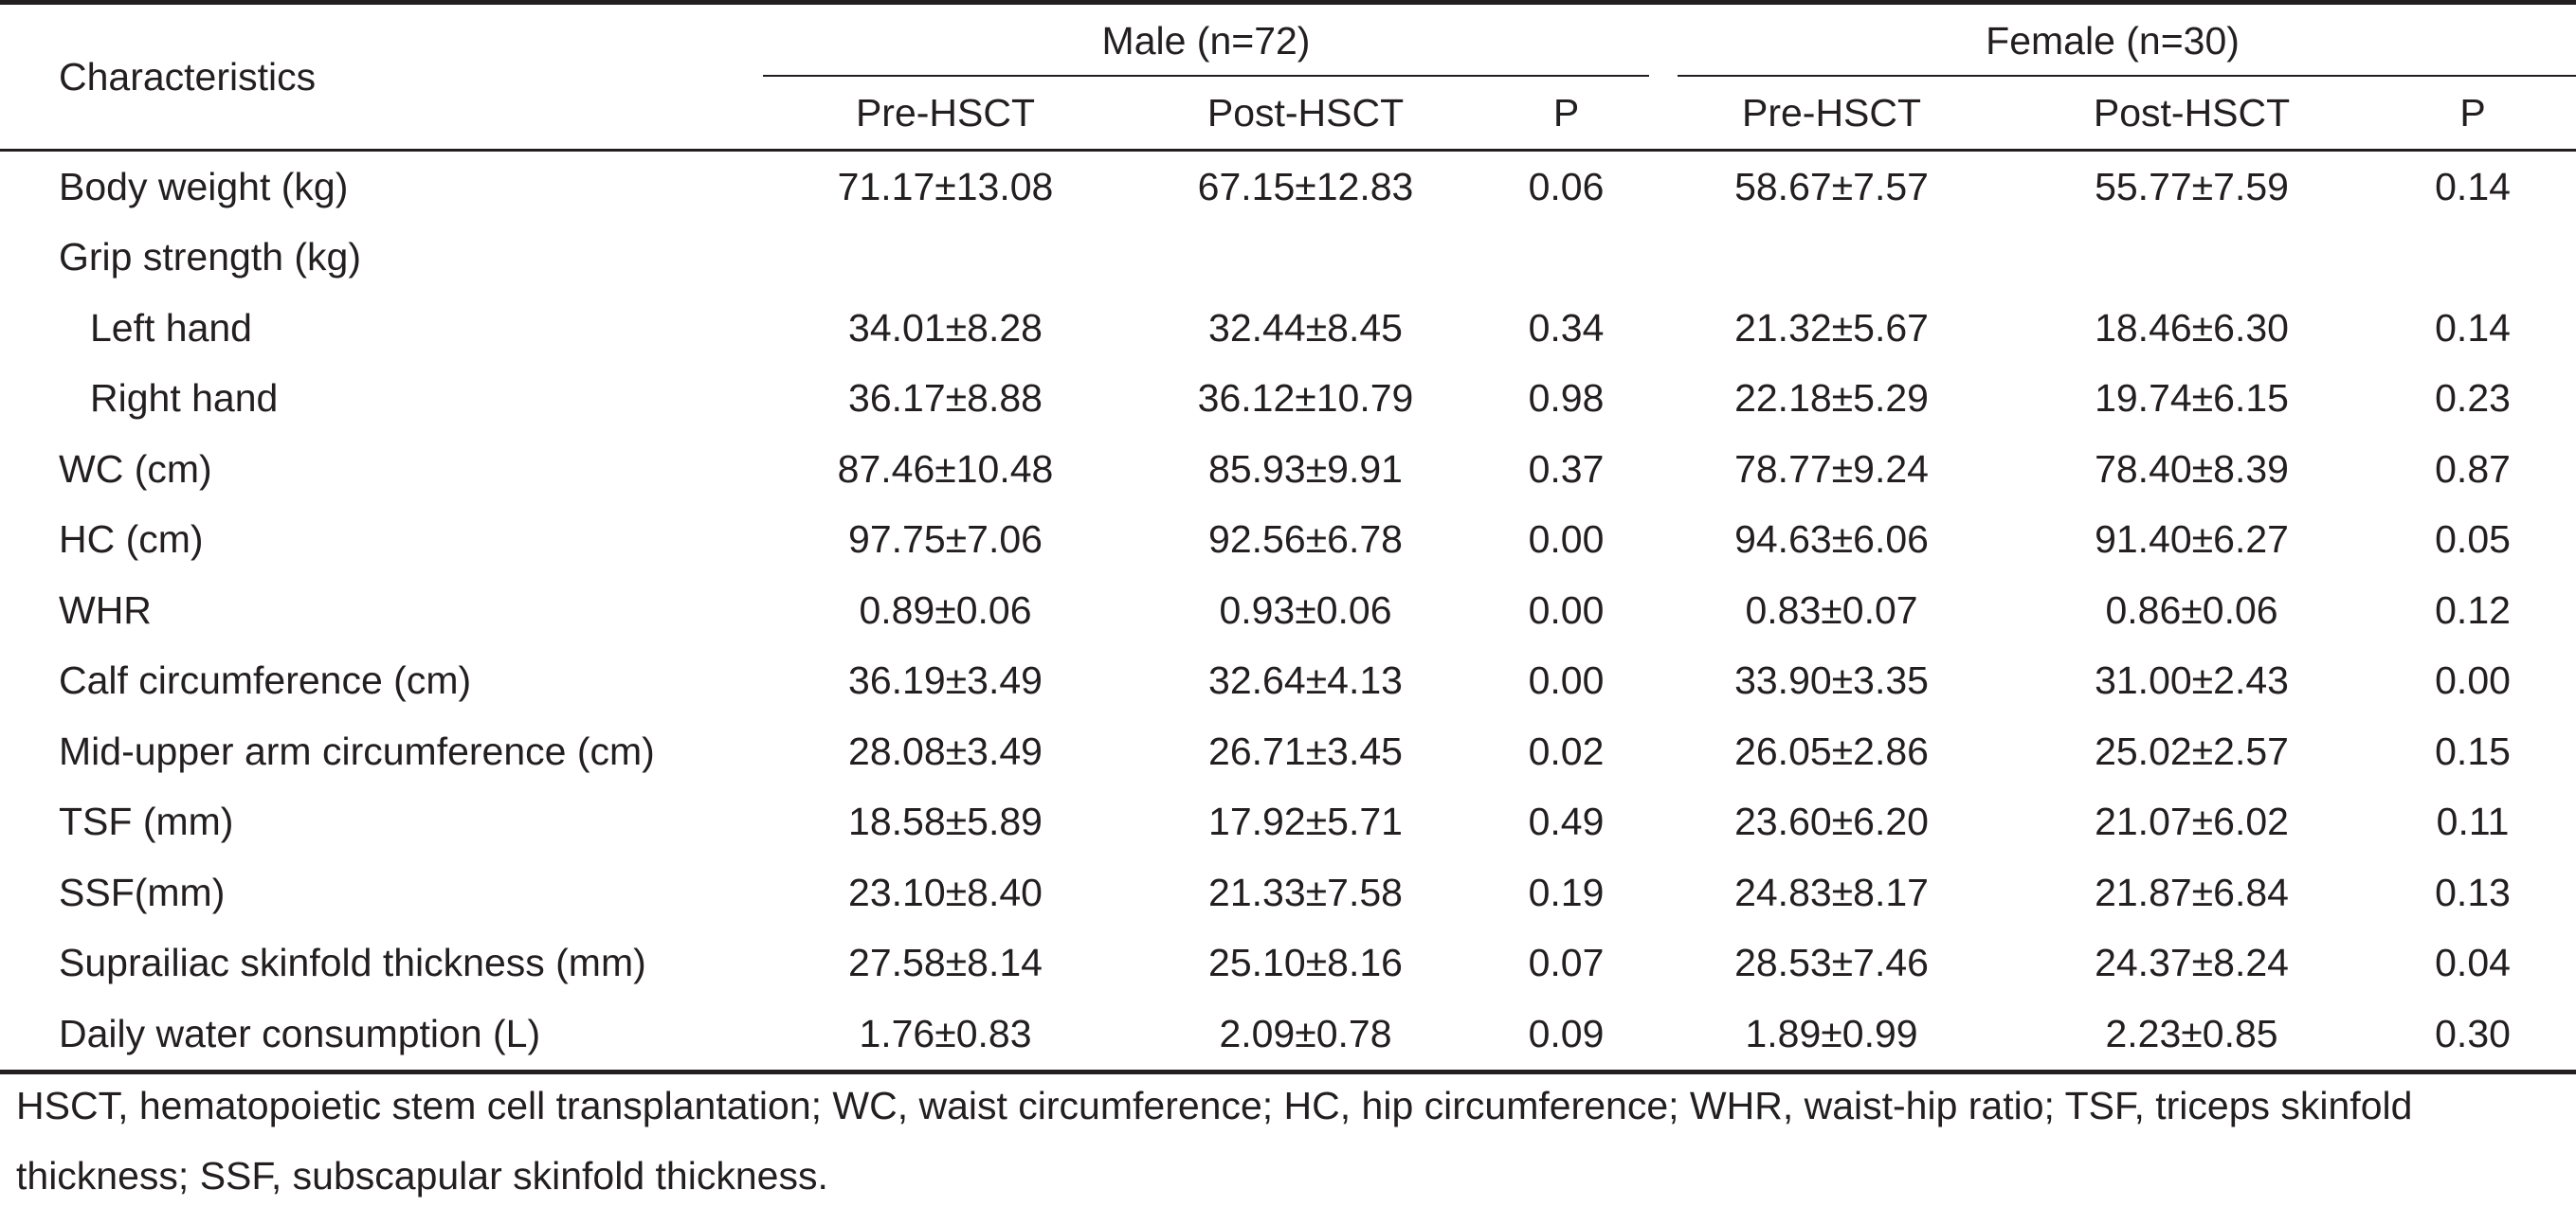 This screenshot has width=2576, height=1225. I want to click on female-post-hsct-cell: 24.37±8.24, so click(2192, 963).